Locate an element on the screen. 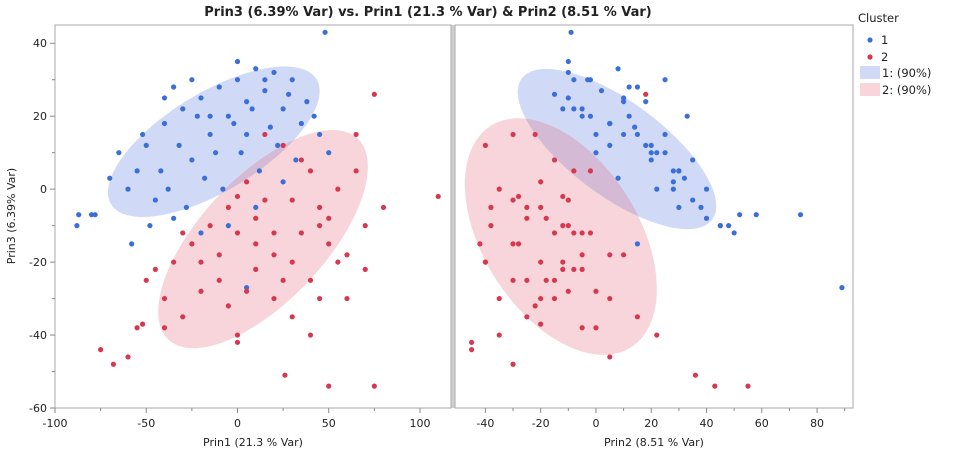  legend-item-ellipse-1: 1: (90%) is located at coordinates (906, 73).